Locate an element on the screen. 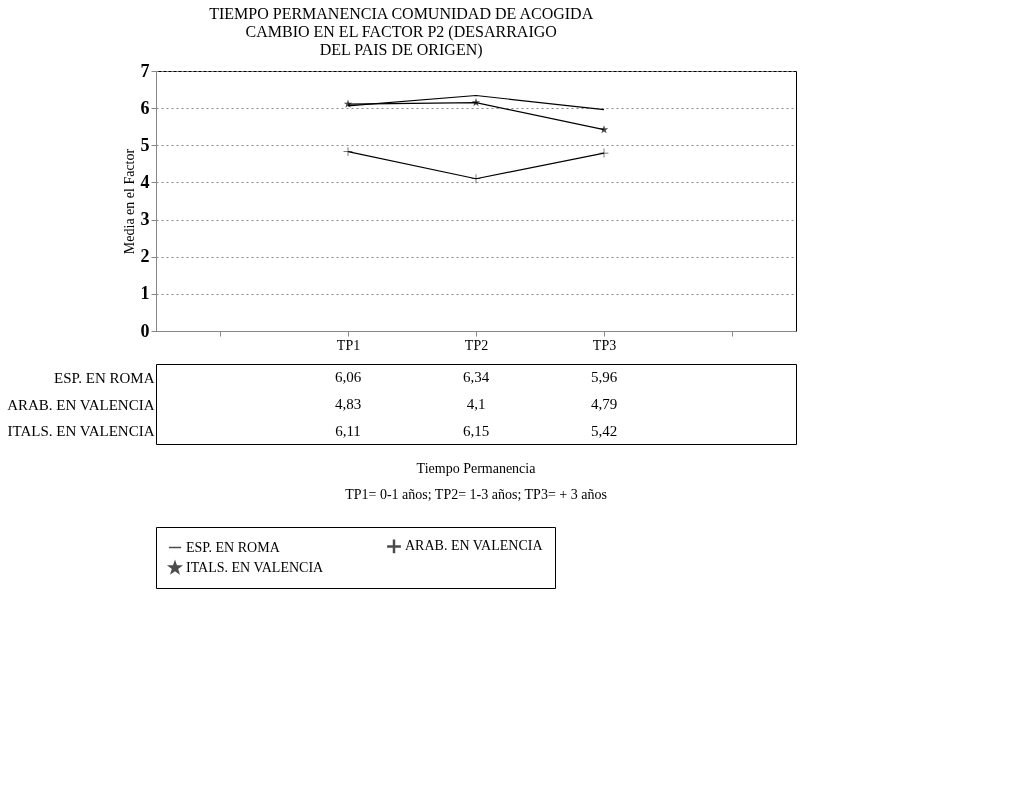 Image resolution: width=1028 pixels, height=805 pixels. data-label: 6,11 is located at coordinates (348, 430).